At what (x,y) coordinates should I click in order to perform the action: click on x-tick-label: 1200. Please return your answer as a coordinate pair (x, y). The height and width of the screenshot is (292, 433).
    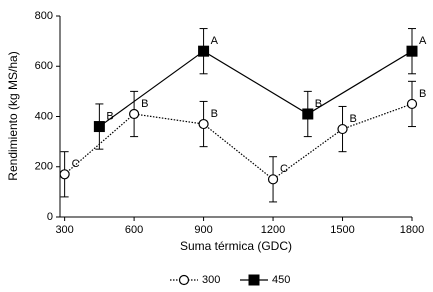
    Looking at the image, I should click on (273, 230).